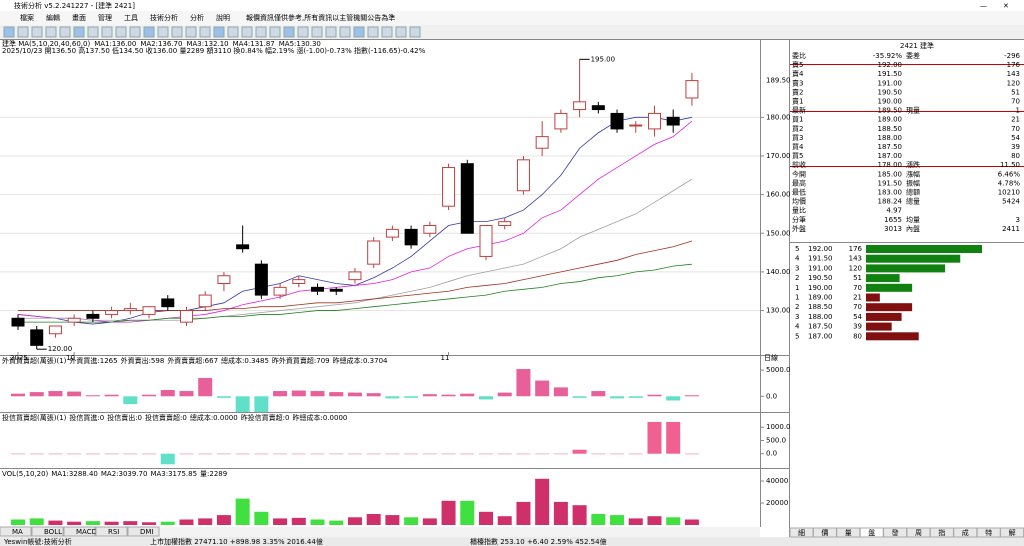 Image resolution: width=1024 pixels, height=546 pixels. Describe the element at coordinates (254, 44) in the screenshot. I see `ma-legend: MA4:131.87` at that location.